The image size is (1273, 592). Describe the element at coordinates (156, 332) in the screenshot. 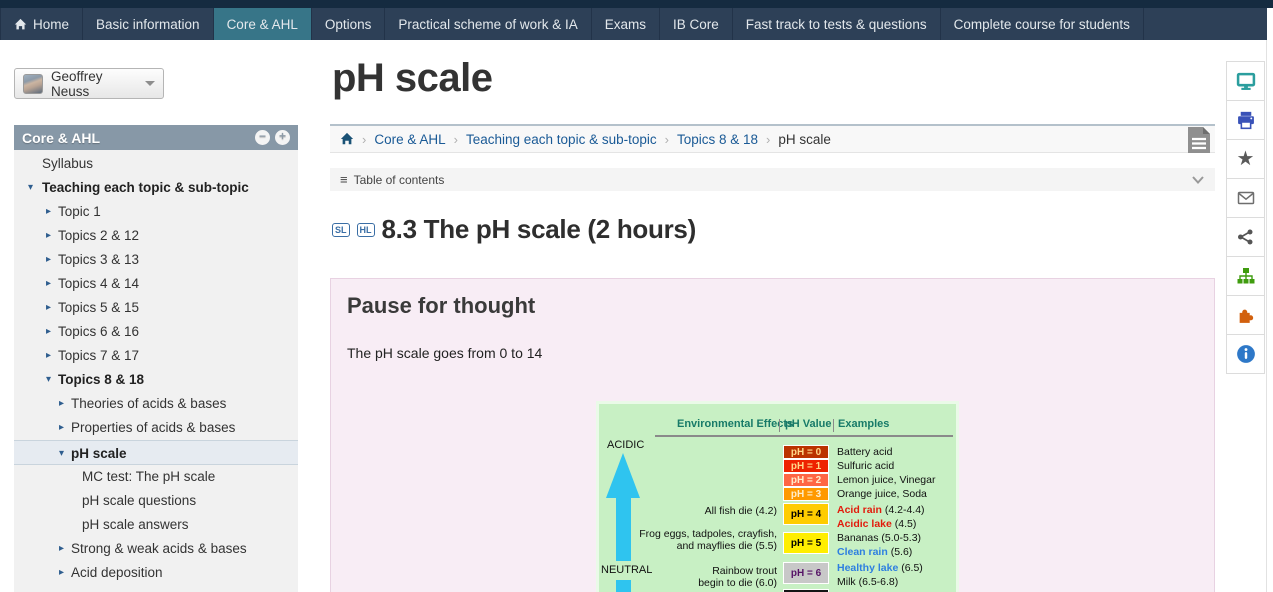

I see `sidebar-item-topics-6-16: Topics 6 & 16` at that location.